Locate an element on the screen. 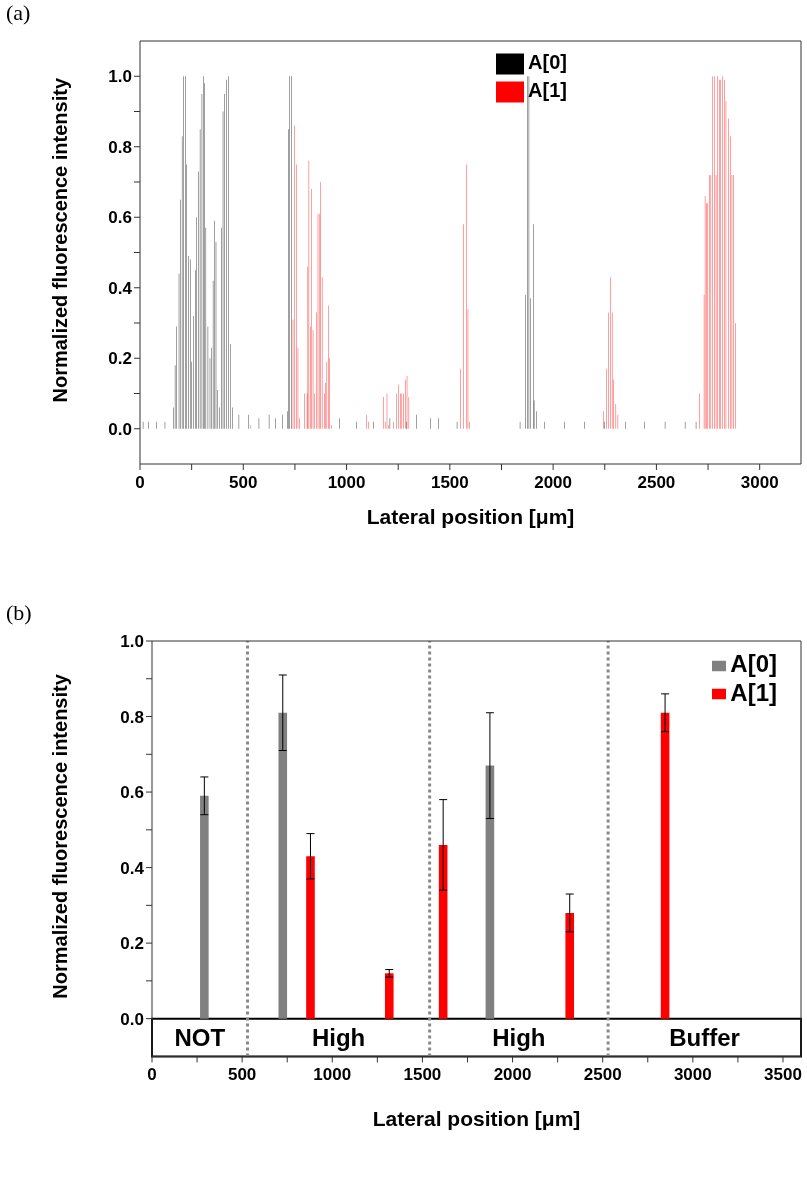  chart-title: (b) is located at coordinates (19, 613).